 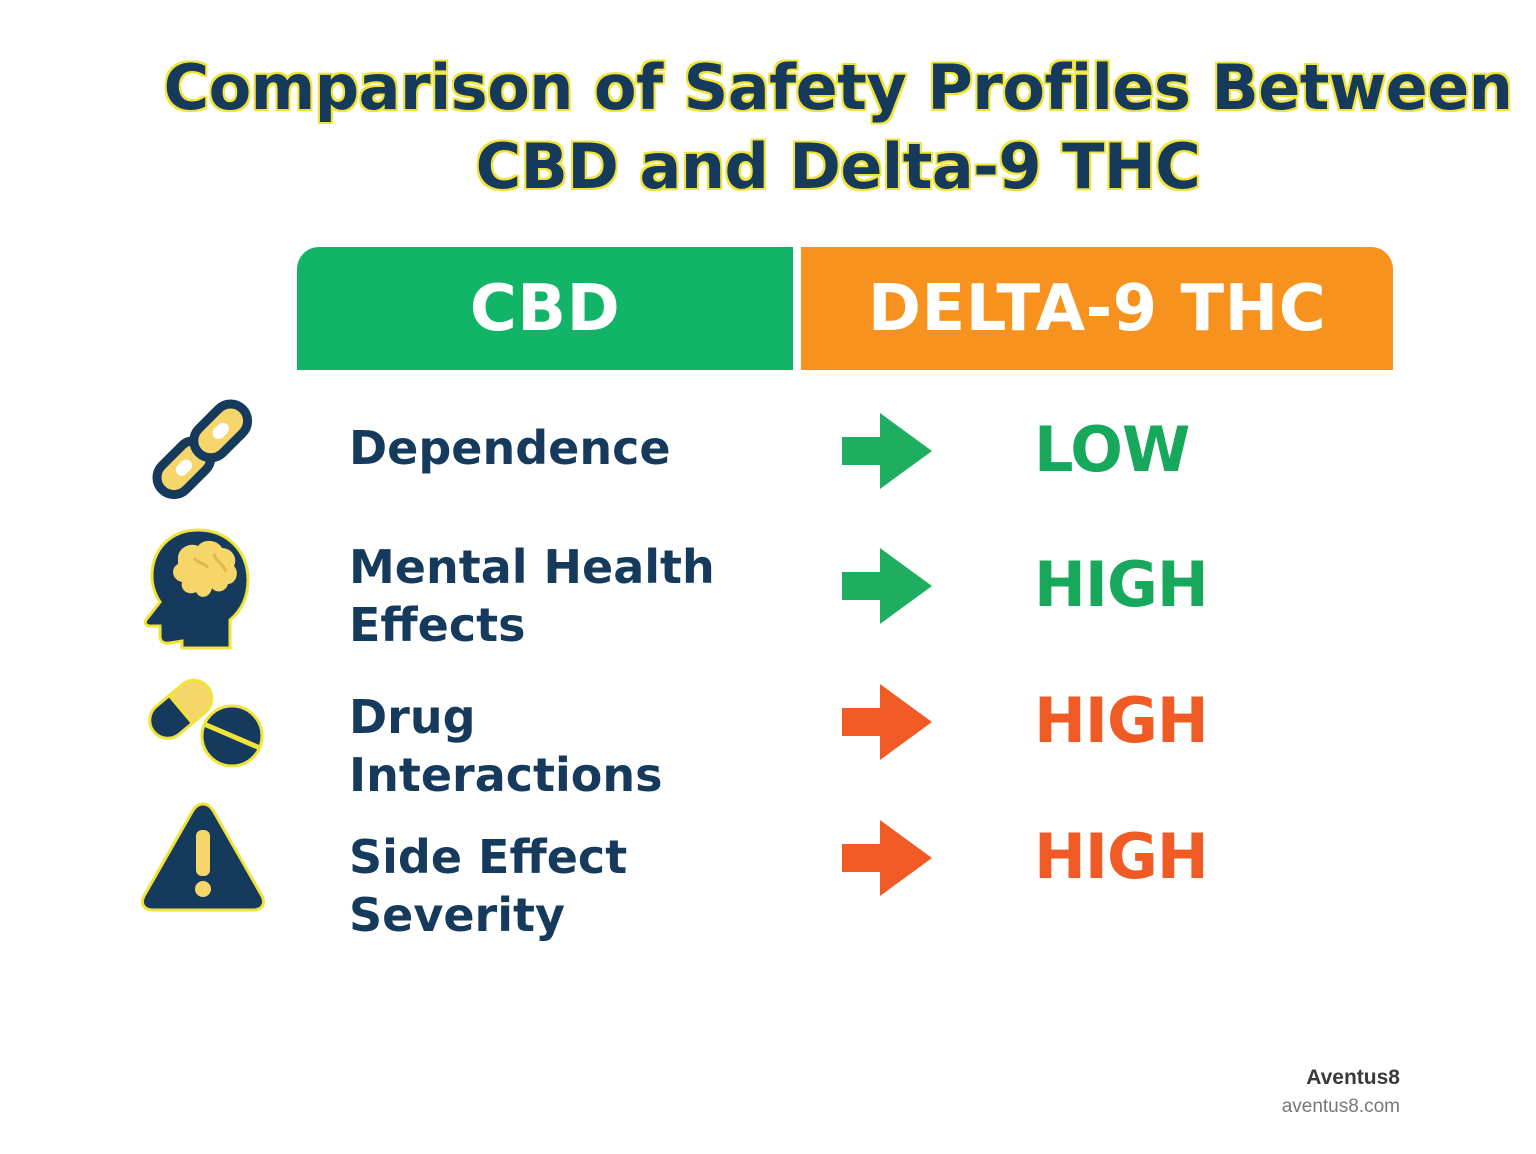 I want to click on brand-footer: Aventus8 aventus8.com, so click(x=1341, y=1093).